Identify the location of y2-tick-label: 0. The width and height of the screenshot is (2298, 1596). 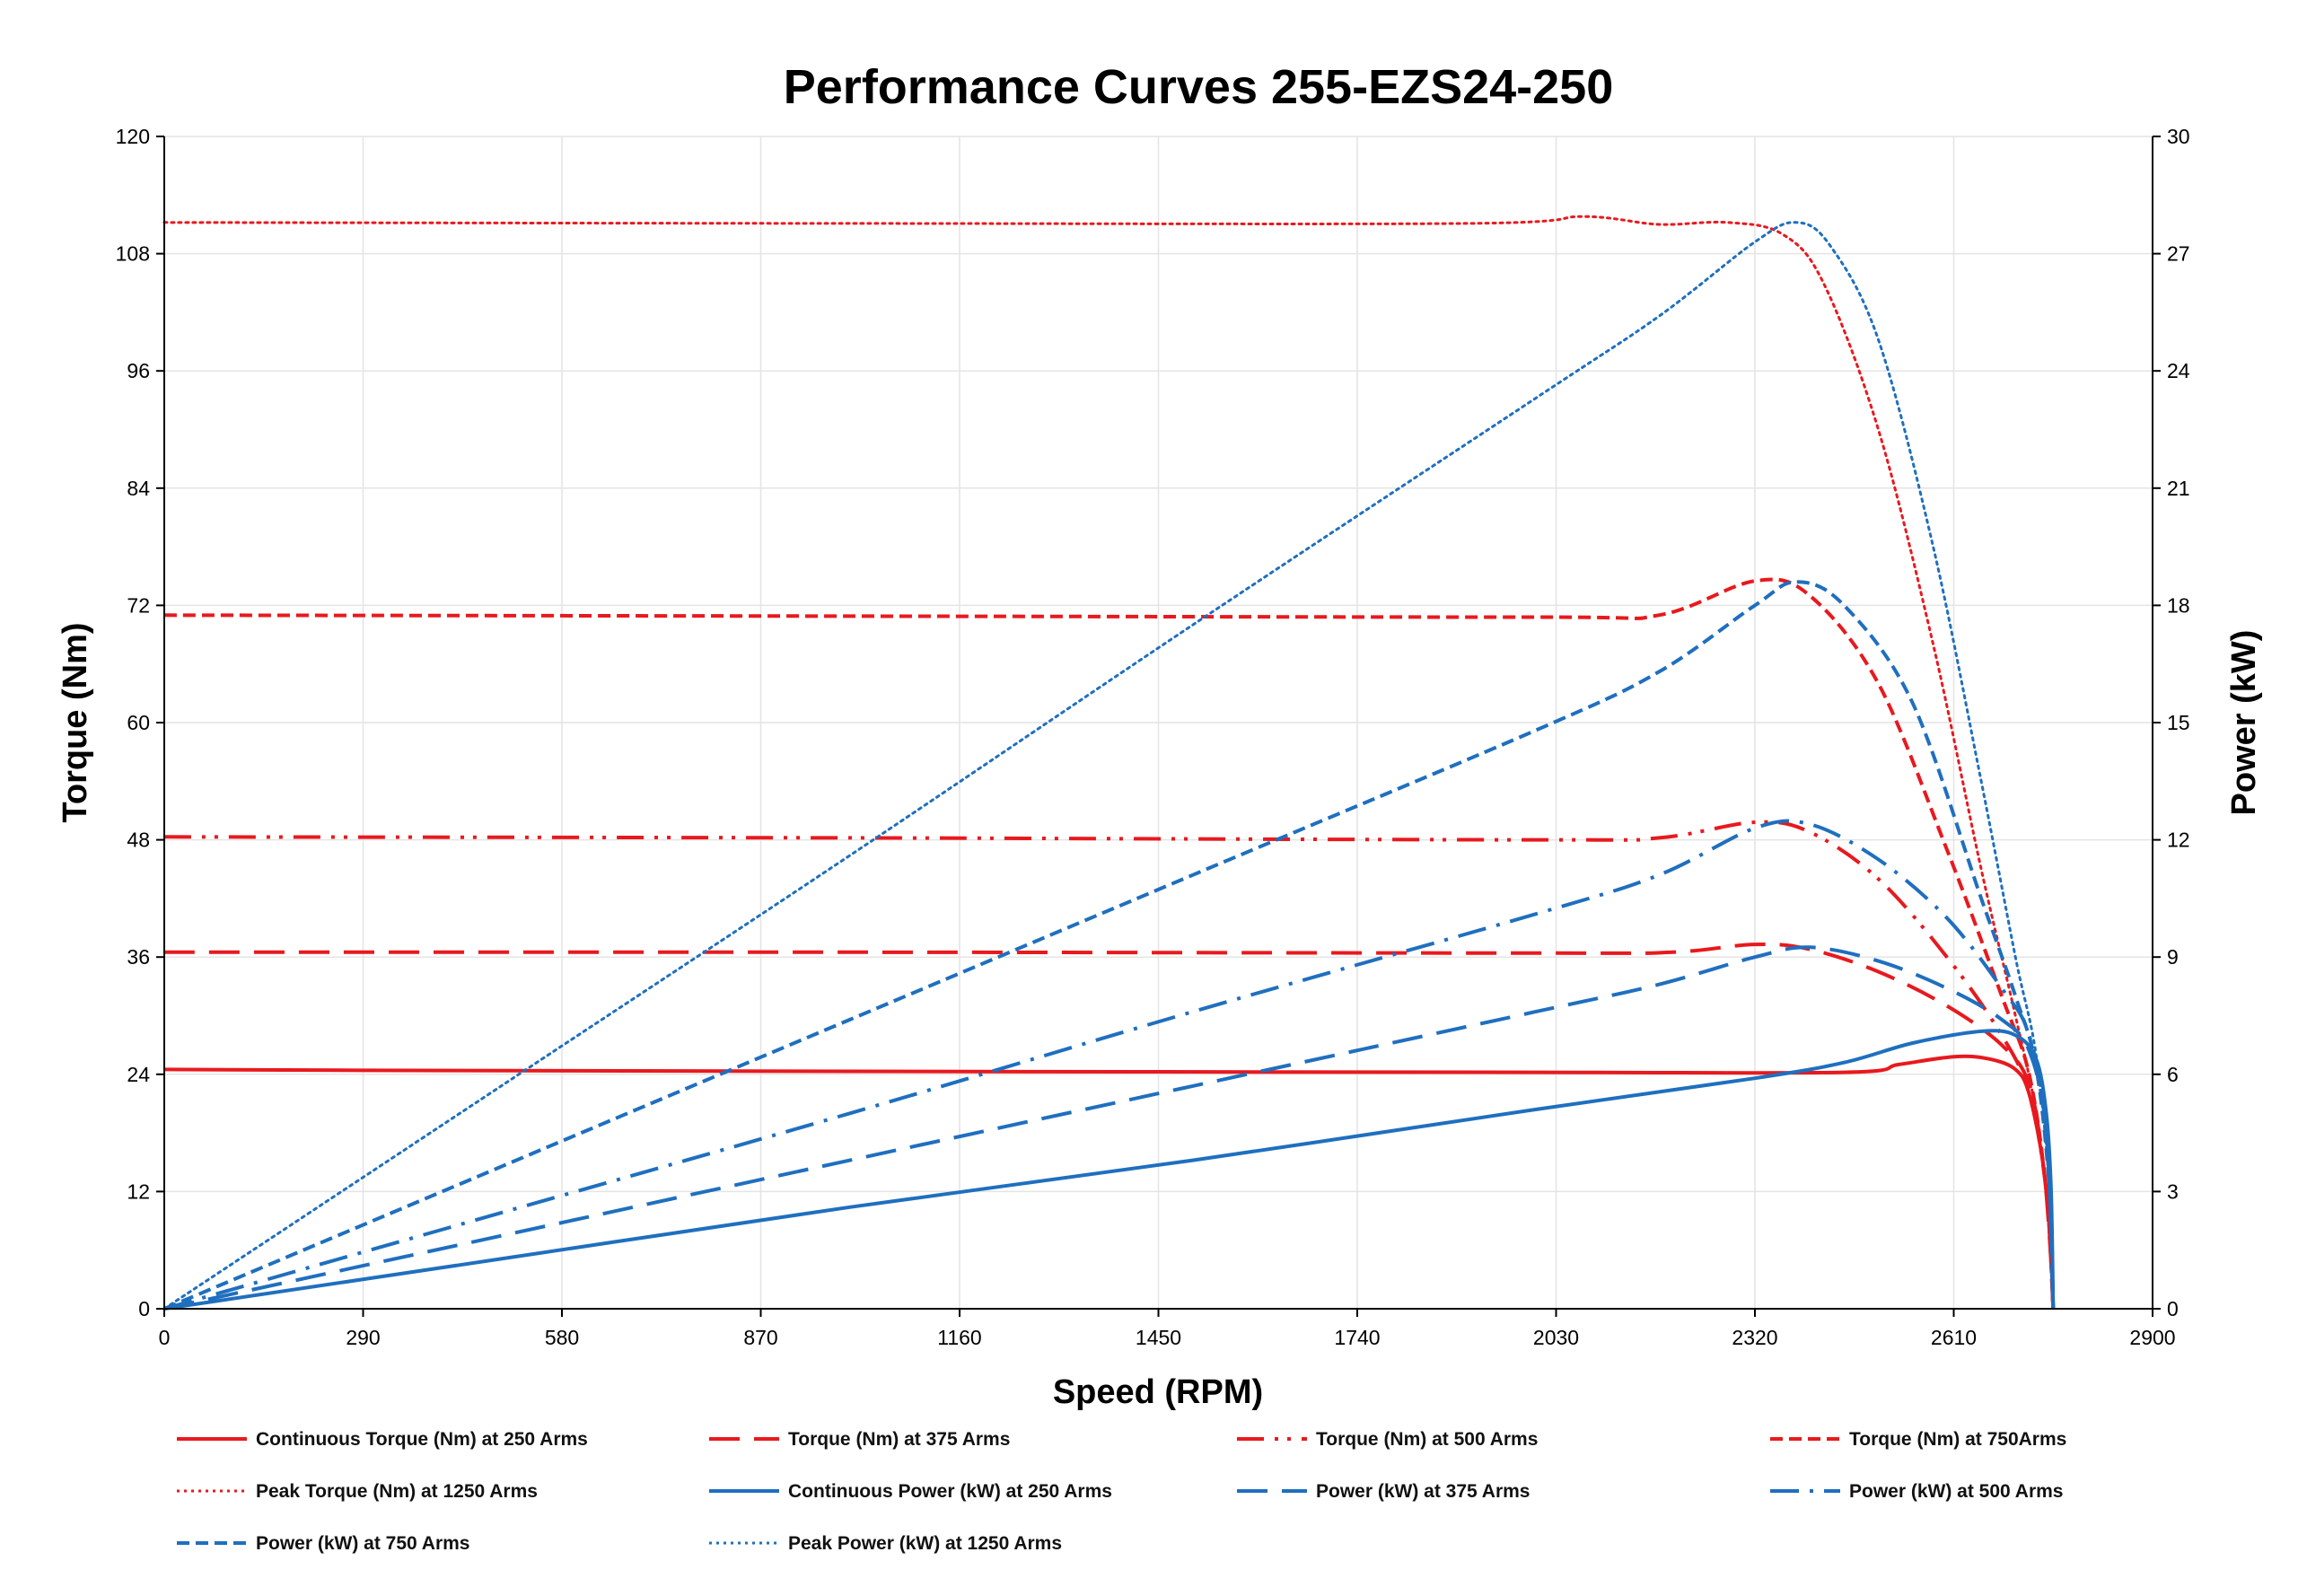
(2173, 1308).